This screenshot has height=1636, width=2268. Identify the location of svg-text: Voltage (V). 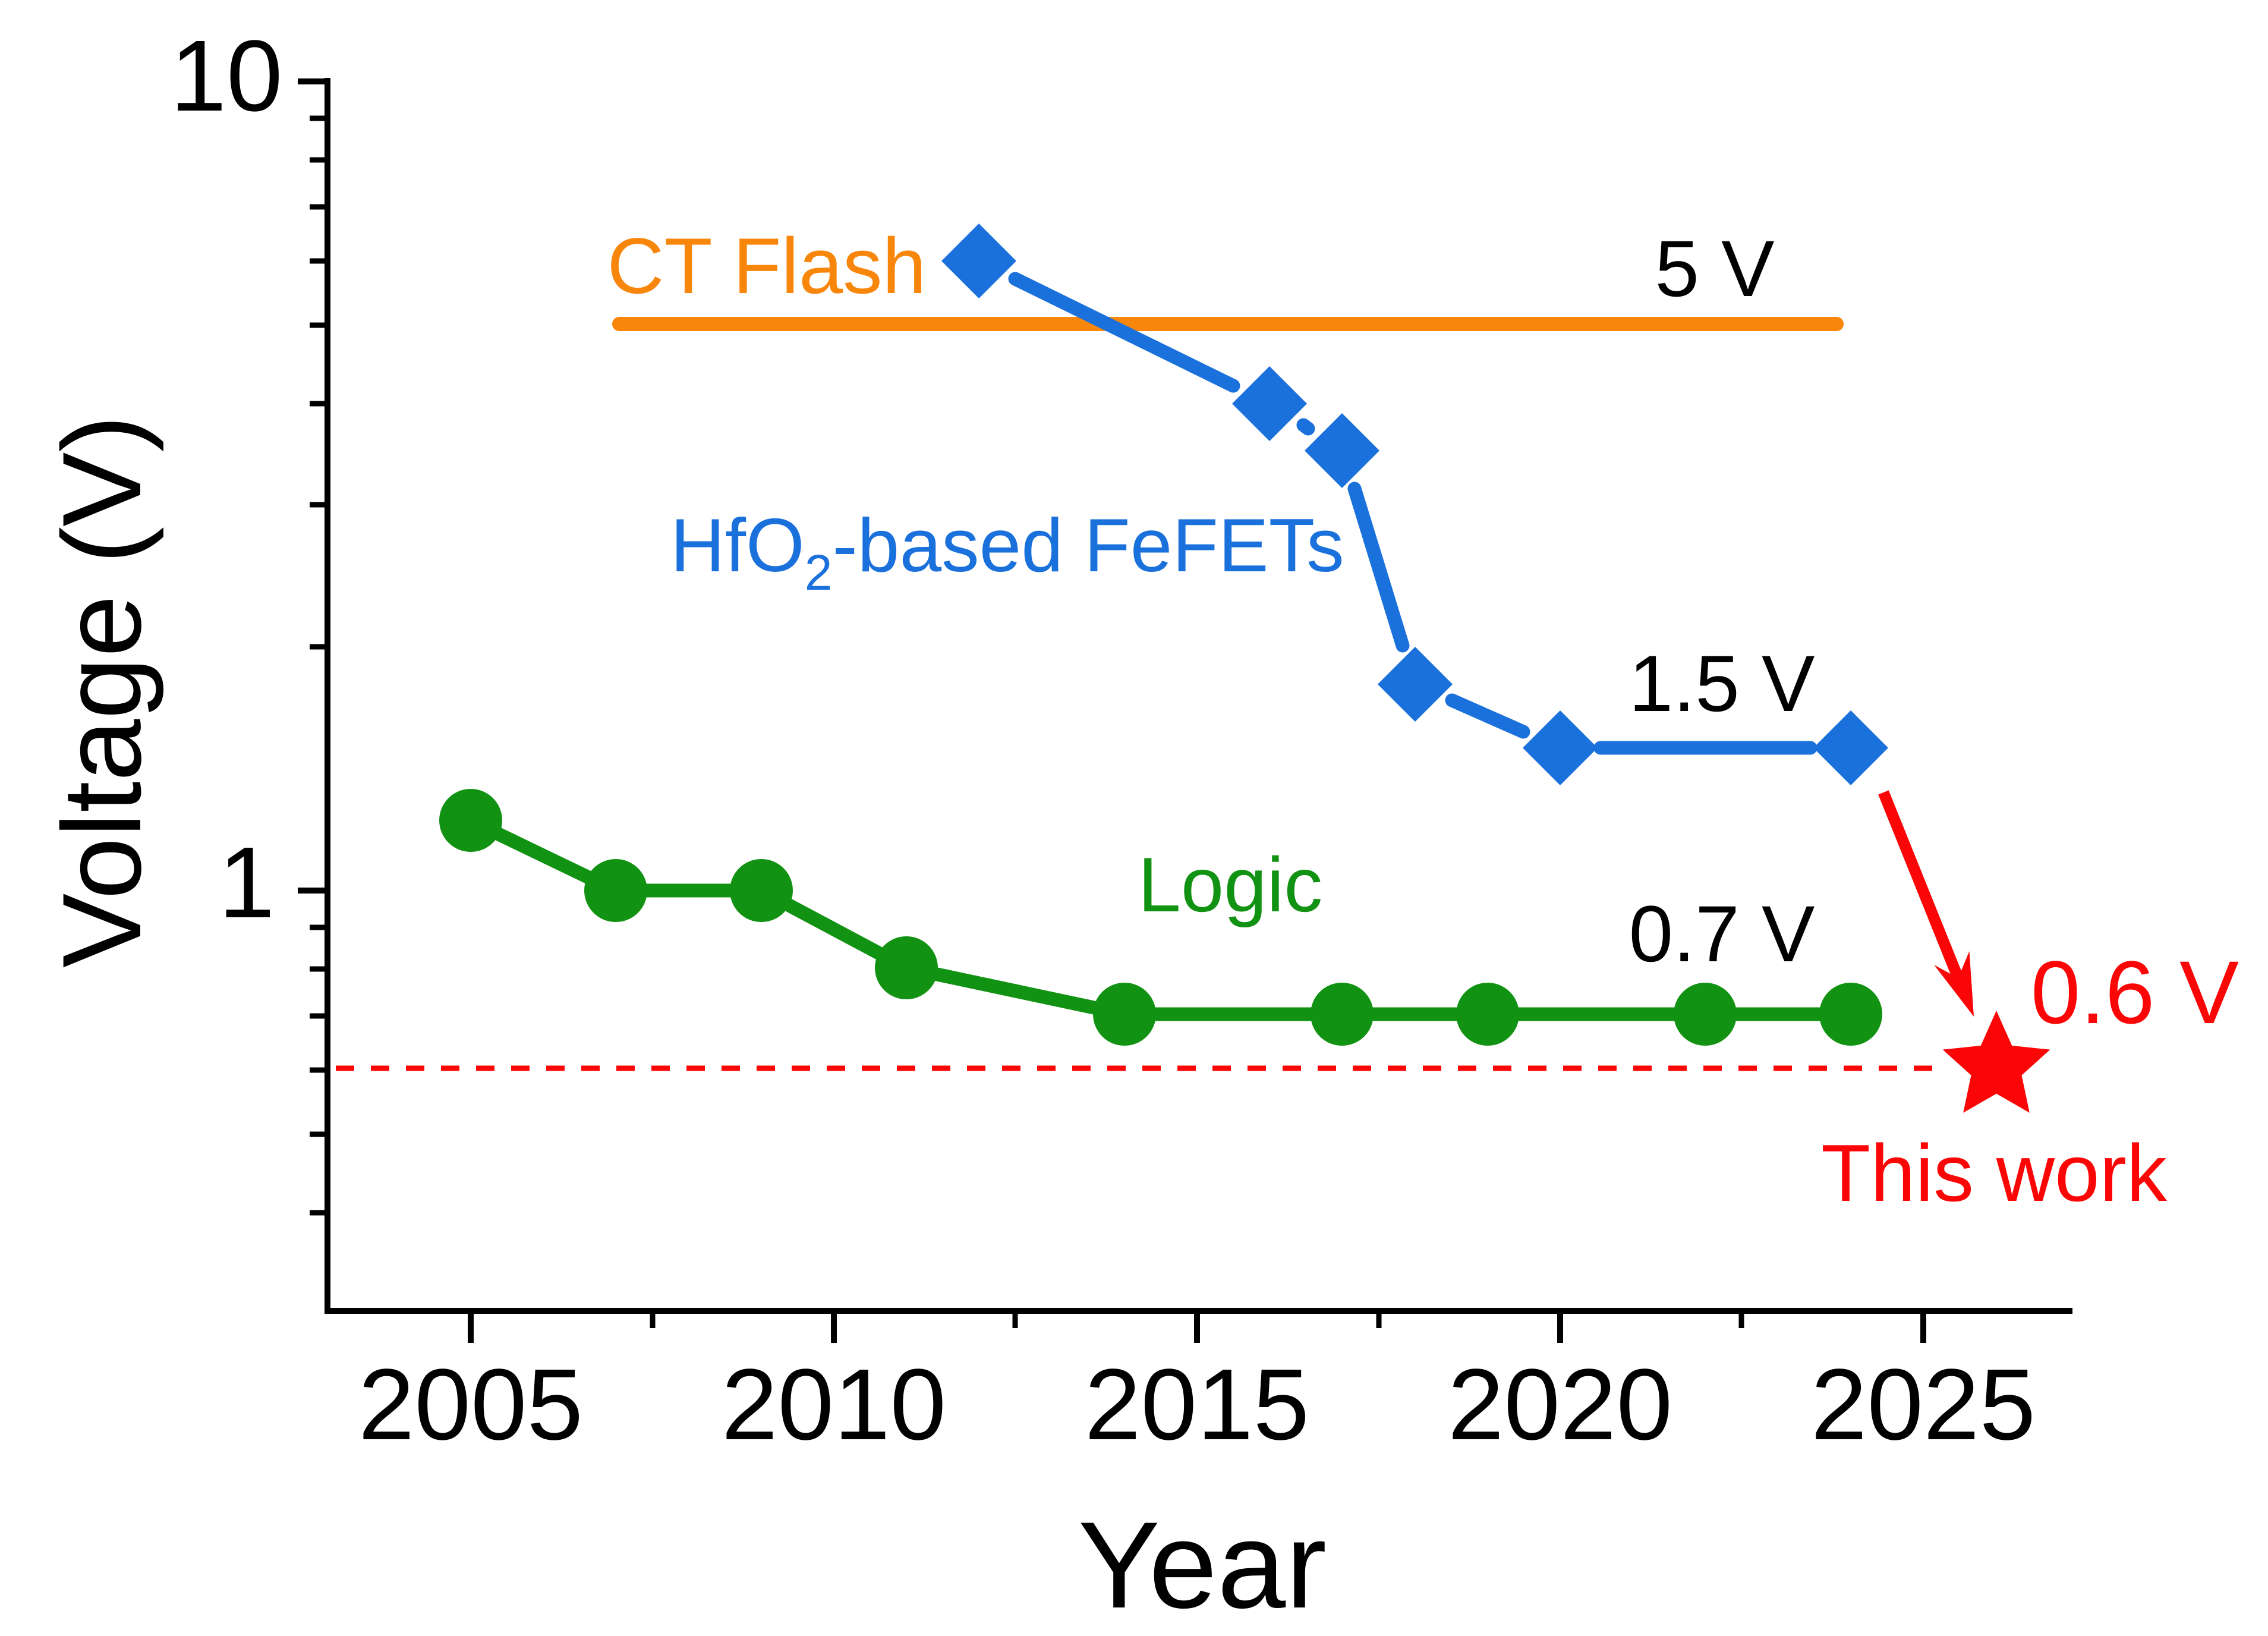
(101, 691).